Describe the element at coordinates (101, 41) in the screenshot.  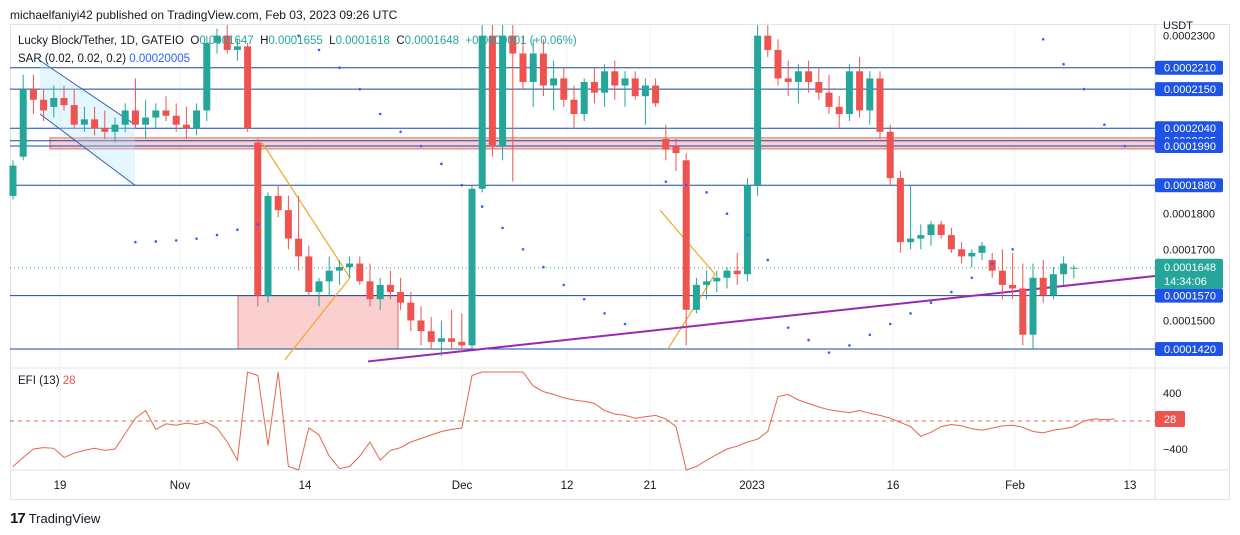
I see `legend-symbol: Lucky Block/Tether, 1D, GATEIO` at that location.